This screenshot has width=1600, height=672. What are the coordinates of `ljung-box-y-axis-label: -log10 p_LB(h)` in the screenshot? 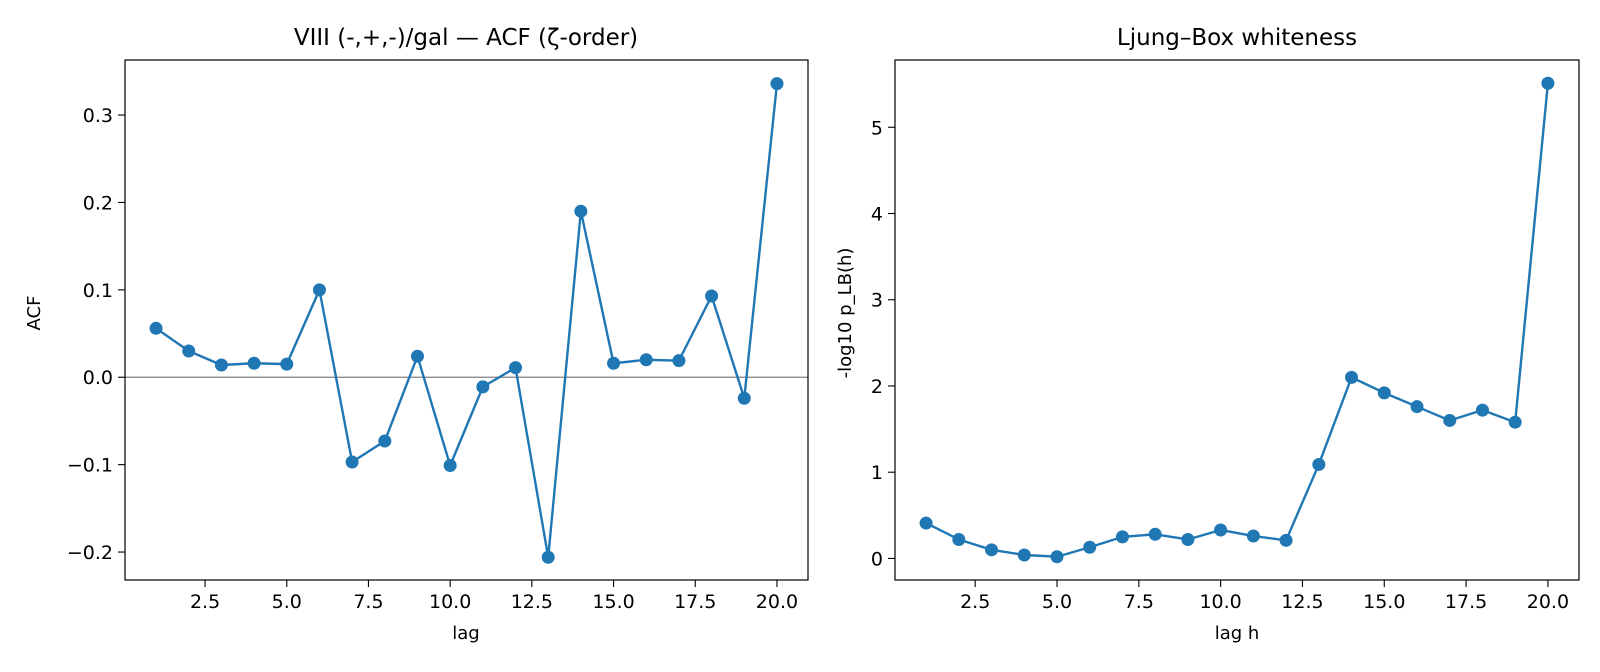 It's located at (845, 313).